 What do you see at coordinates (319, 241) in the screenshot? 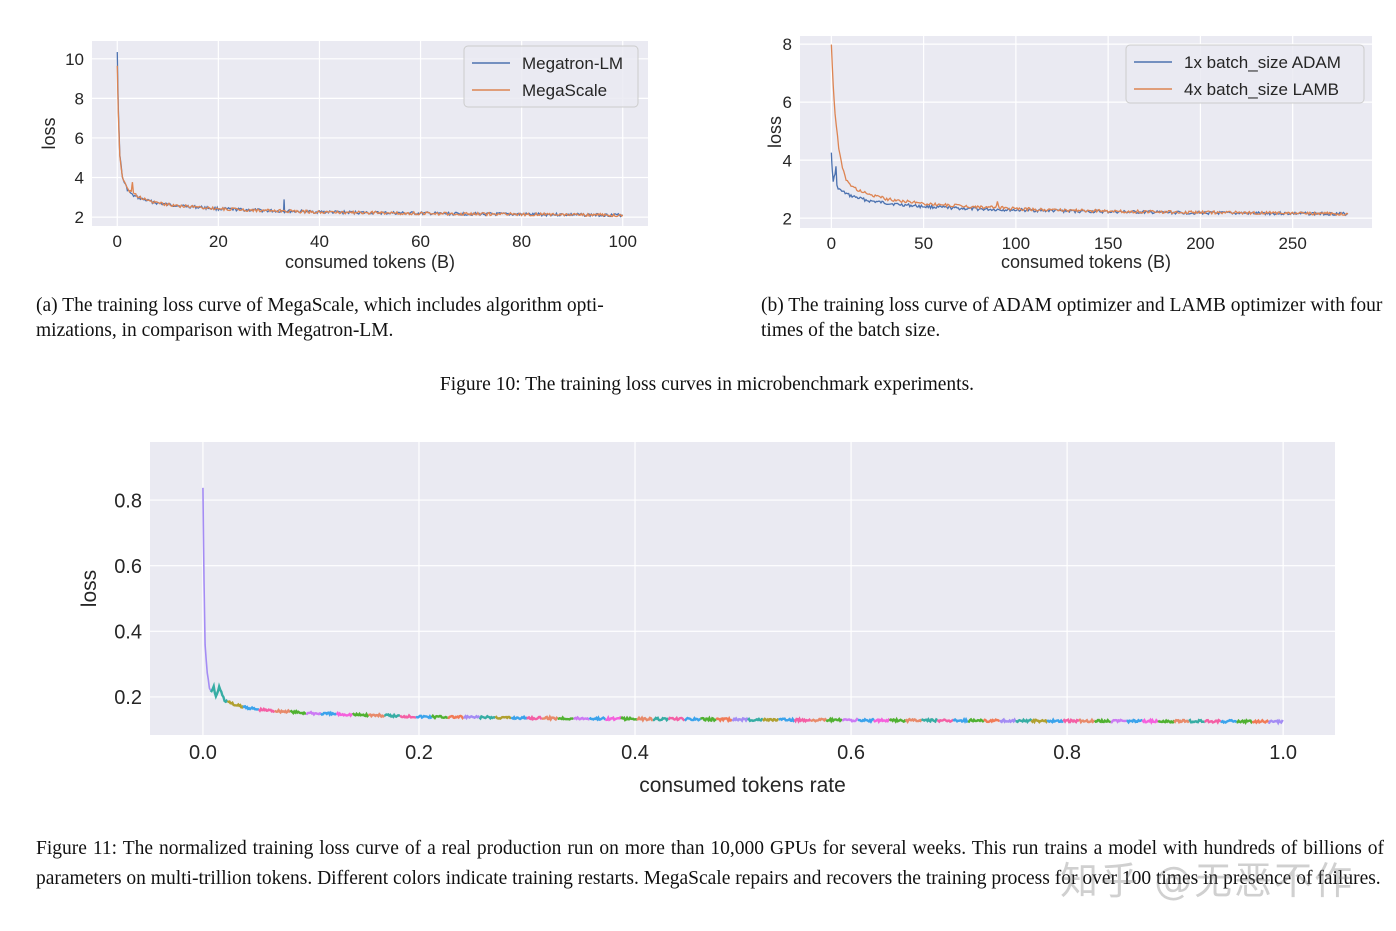
I see `x-tick-label: 40` at bounding box center [319, 241].